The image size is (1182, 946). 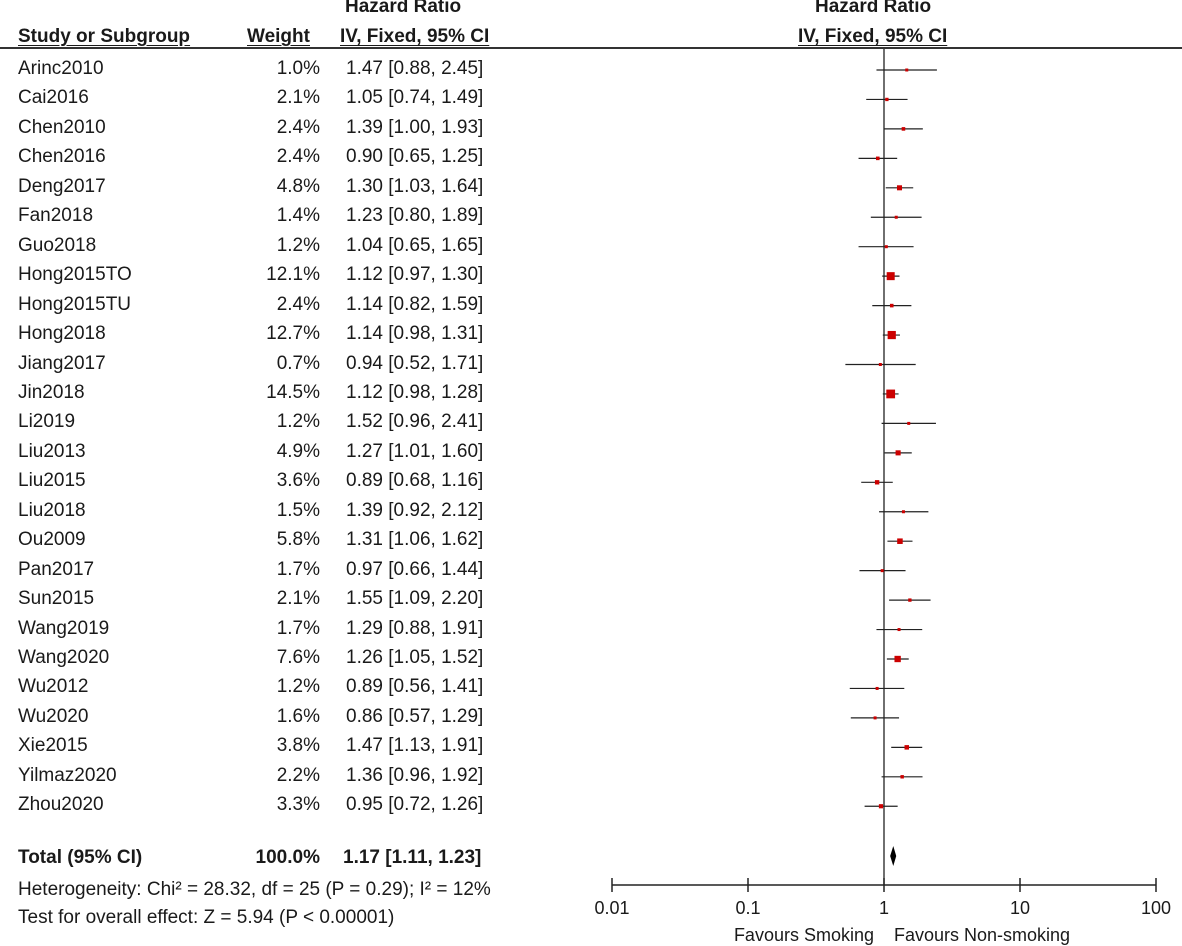 What do you see at coordinates (62, 127) in the screenshot?
I see `study-name: Chen2010` at bounding box center [62, 127].